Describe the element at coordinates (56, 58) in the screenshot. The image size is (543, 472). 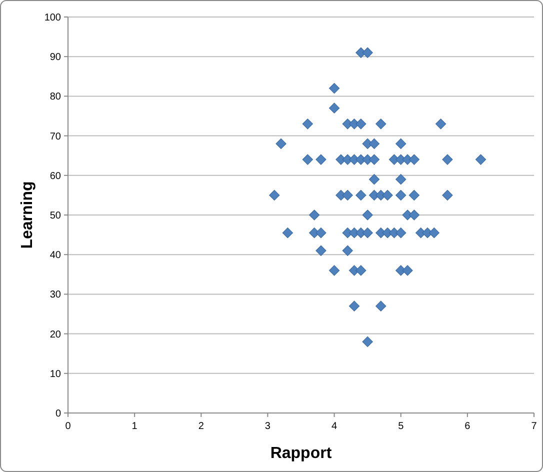
I see `y-tick-label: 90` at that location.